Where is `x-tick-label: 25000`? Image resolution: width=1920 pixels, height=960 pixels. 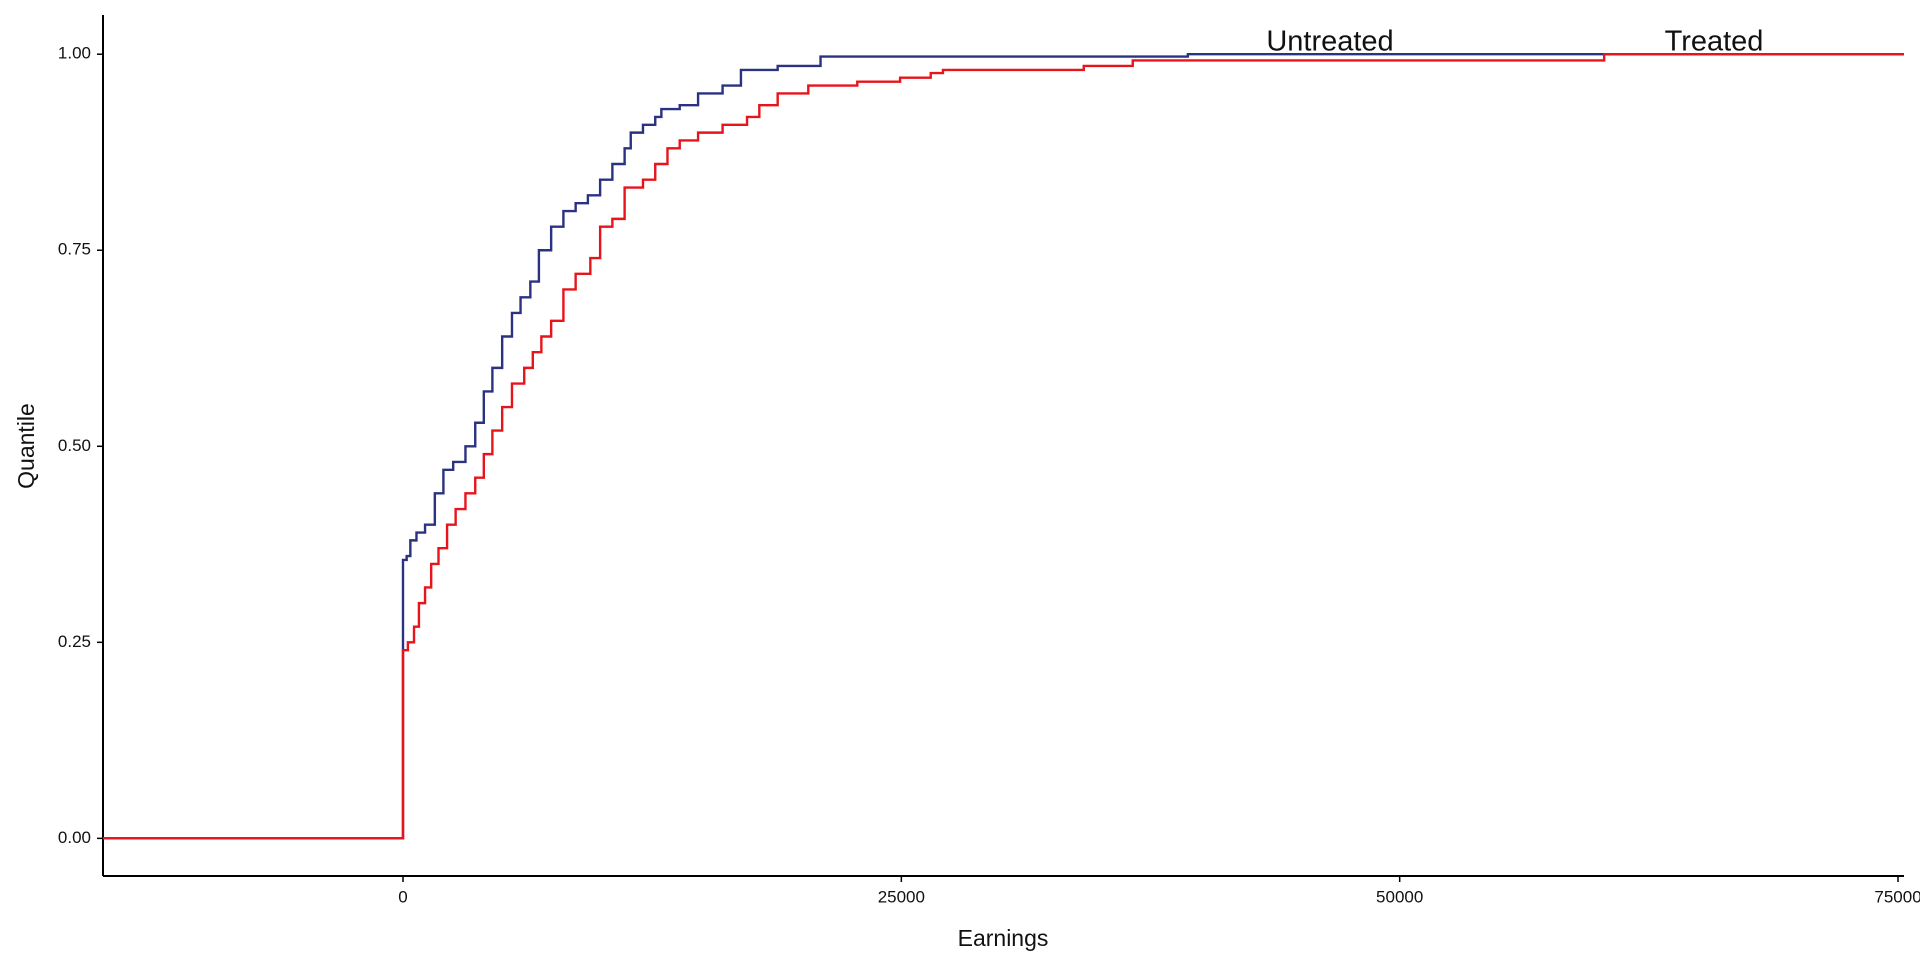
x-tick-label: 25000 is located at coordinates (901, 896).